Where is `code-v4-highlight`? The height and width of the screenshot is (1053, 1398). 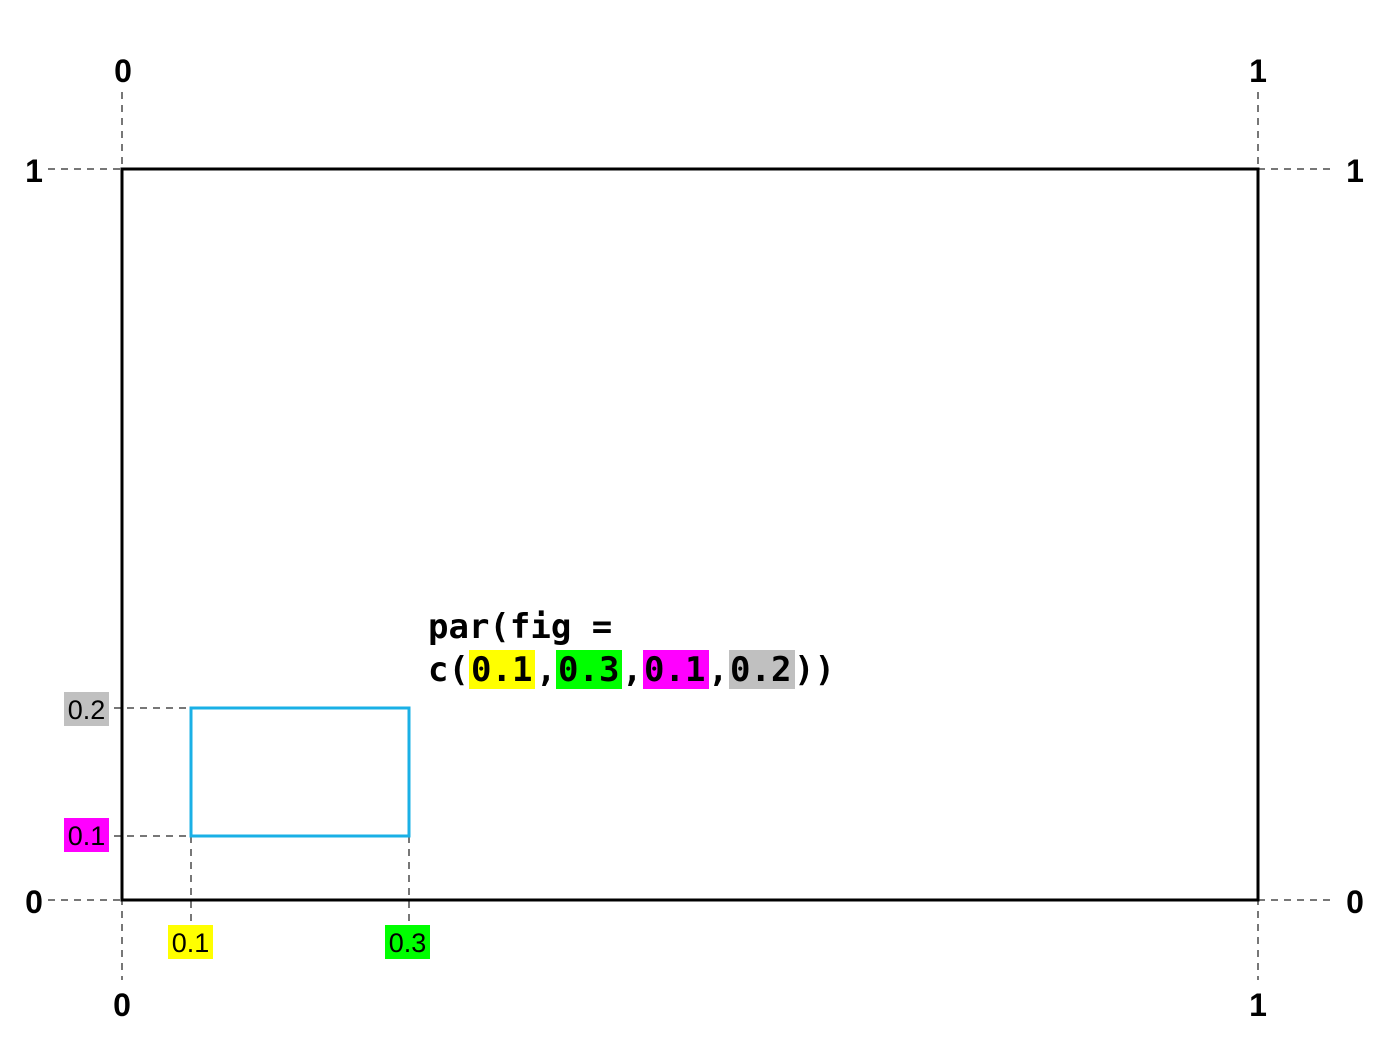 code-v4-highlight is located at coordinates (762, 669).